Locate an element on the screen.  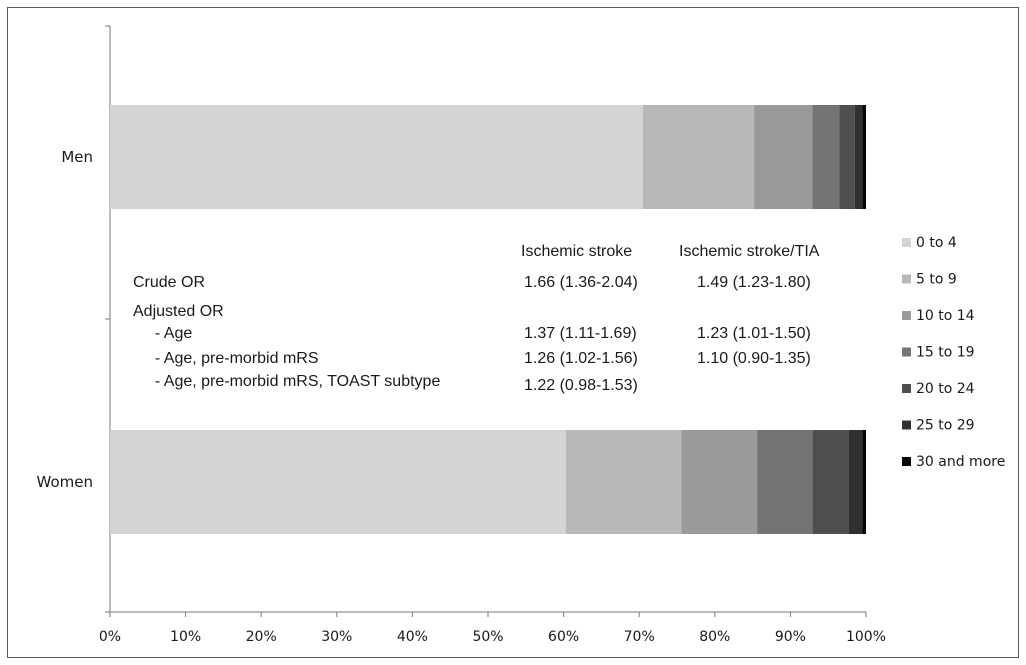
header-ischemic-stroke: Ischemic stroke is located at coordinates (577, 251).